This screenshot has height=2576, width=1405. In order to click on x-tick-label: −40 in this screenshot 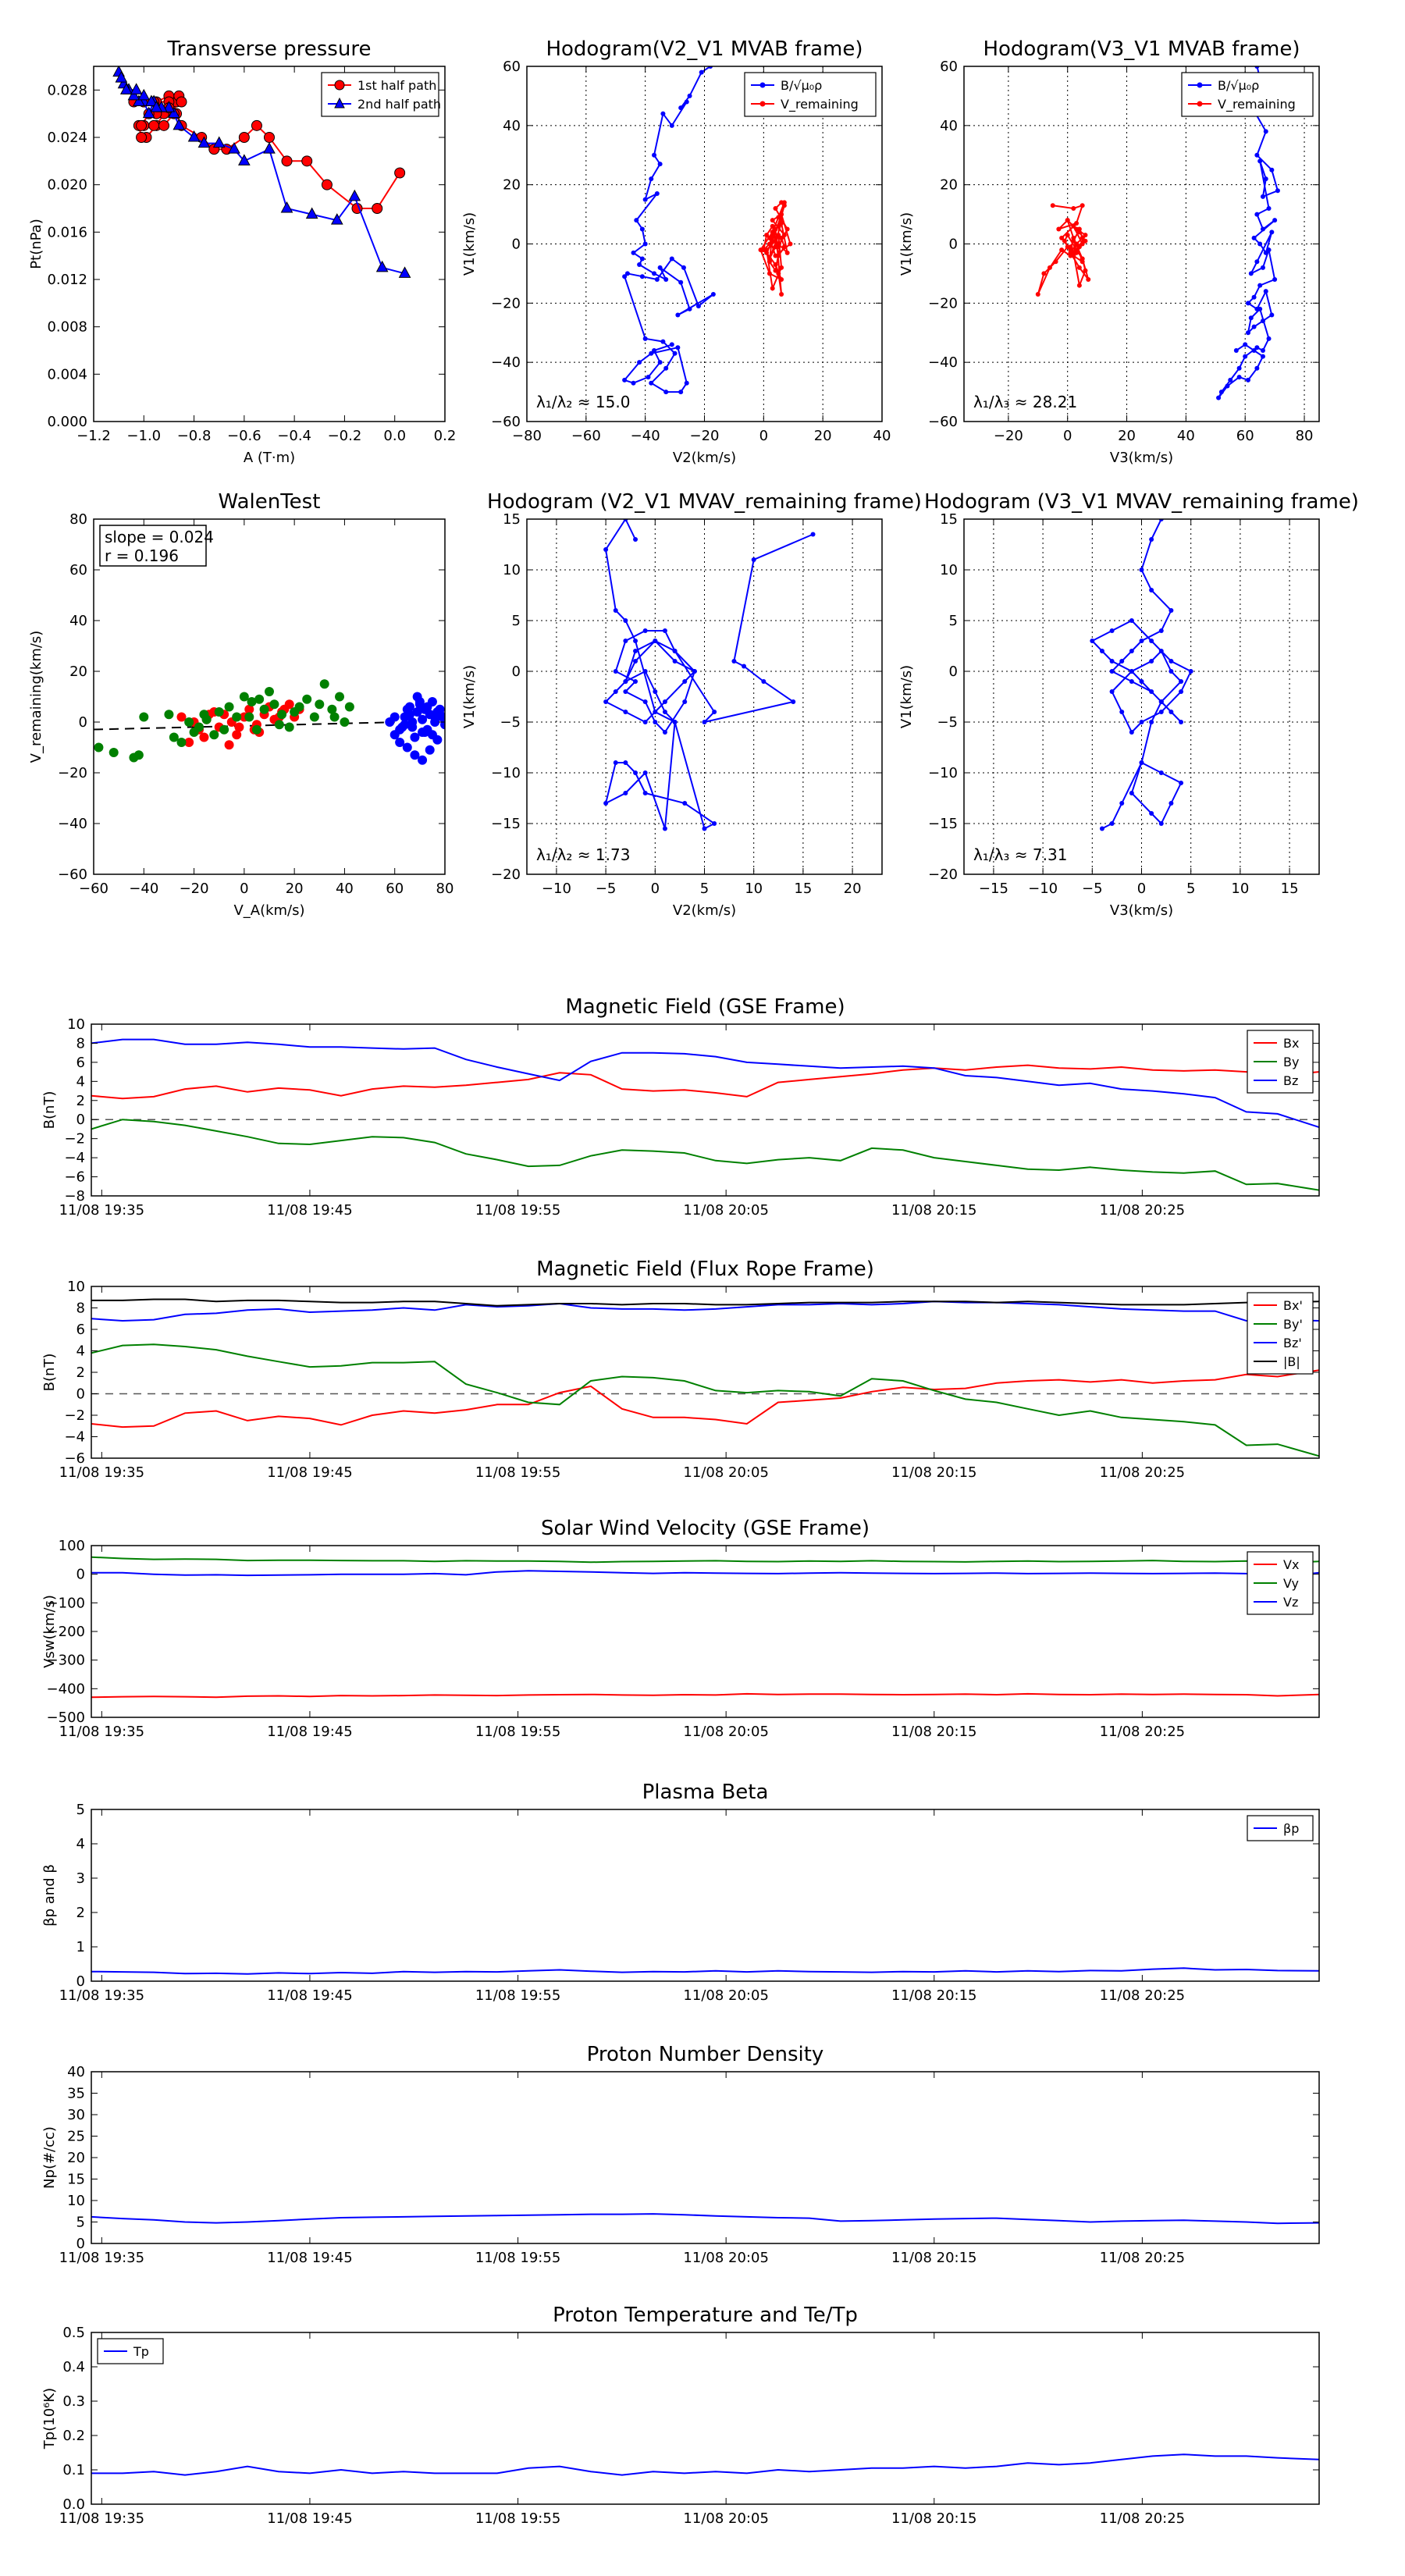, I will do `click(646, 436)`.